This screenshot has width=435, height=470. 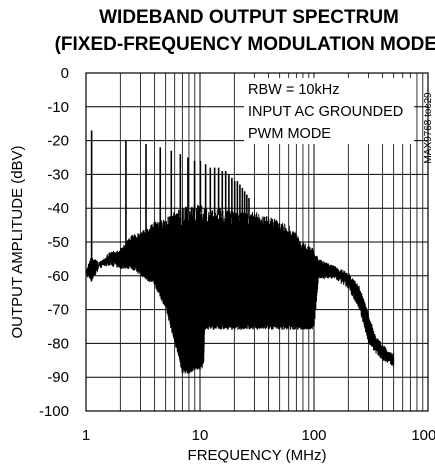 I want to click on y-tick-label: -10, so click(x=58, y=107).